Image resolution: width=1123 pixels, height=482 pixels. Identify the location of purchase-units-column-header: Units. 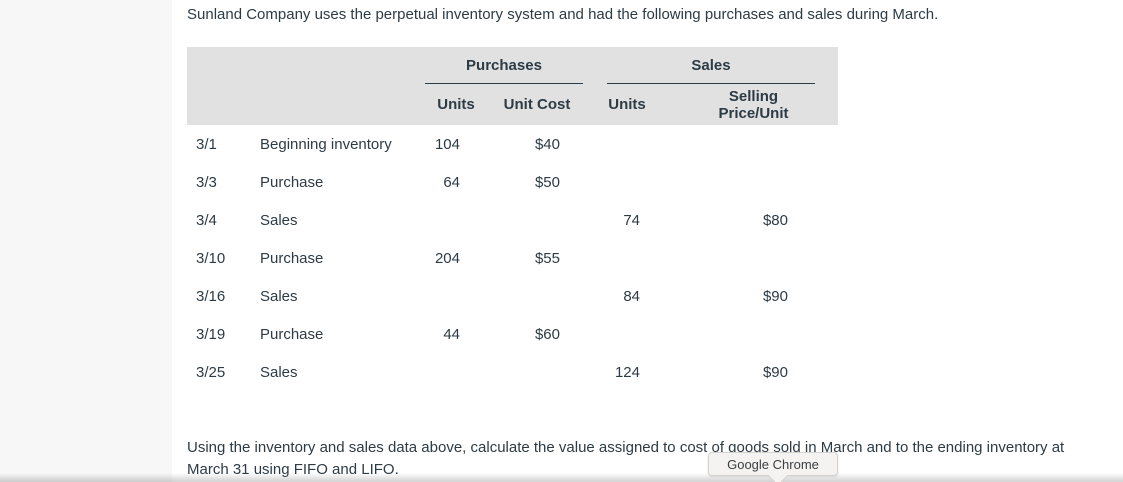
(456, 104).